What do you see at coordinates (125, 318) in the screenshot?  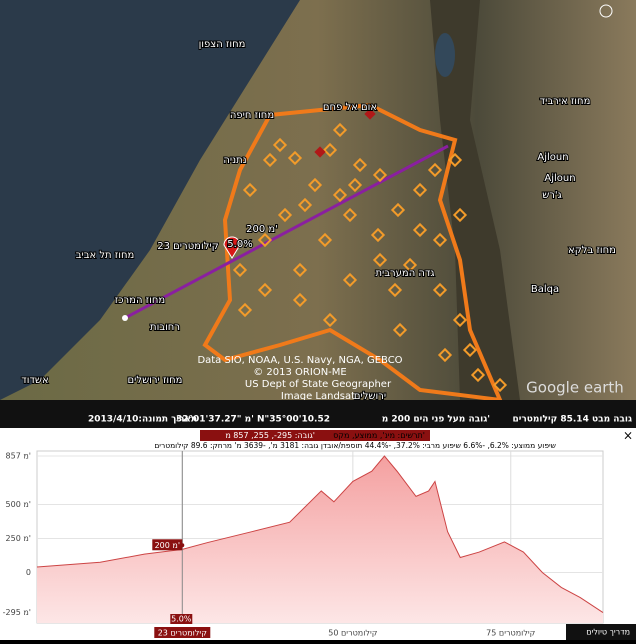 I see `route-end` at bounding box center [125, 318].